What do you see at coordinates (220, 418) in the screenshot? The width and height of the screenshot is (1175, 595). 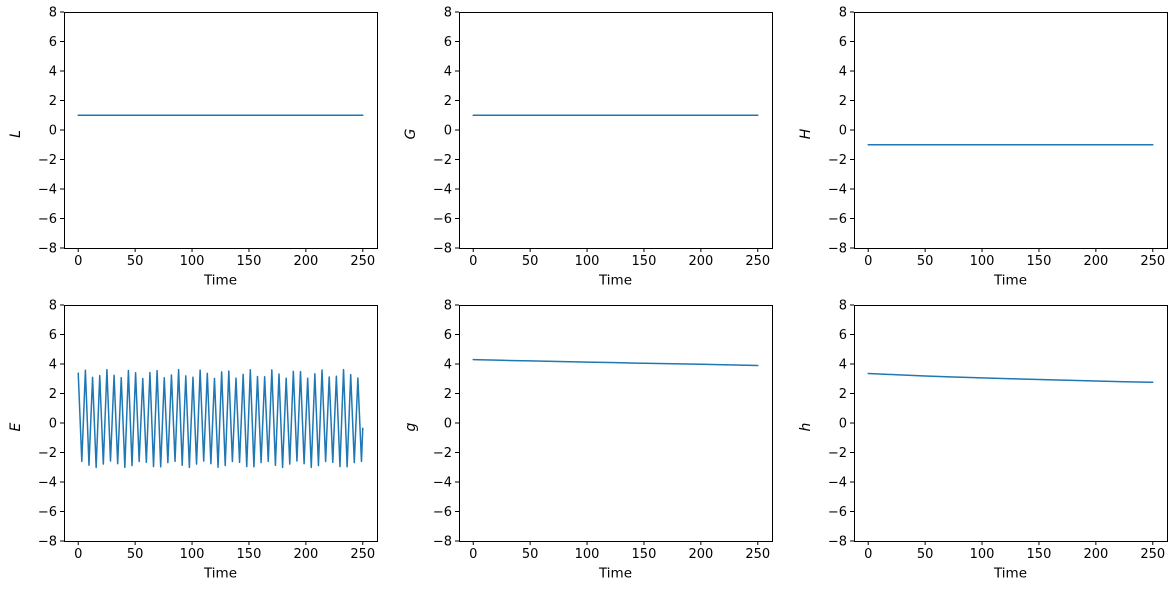 I see `series-line-E` at bounding box center [220, 418].